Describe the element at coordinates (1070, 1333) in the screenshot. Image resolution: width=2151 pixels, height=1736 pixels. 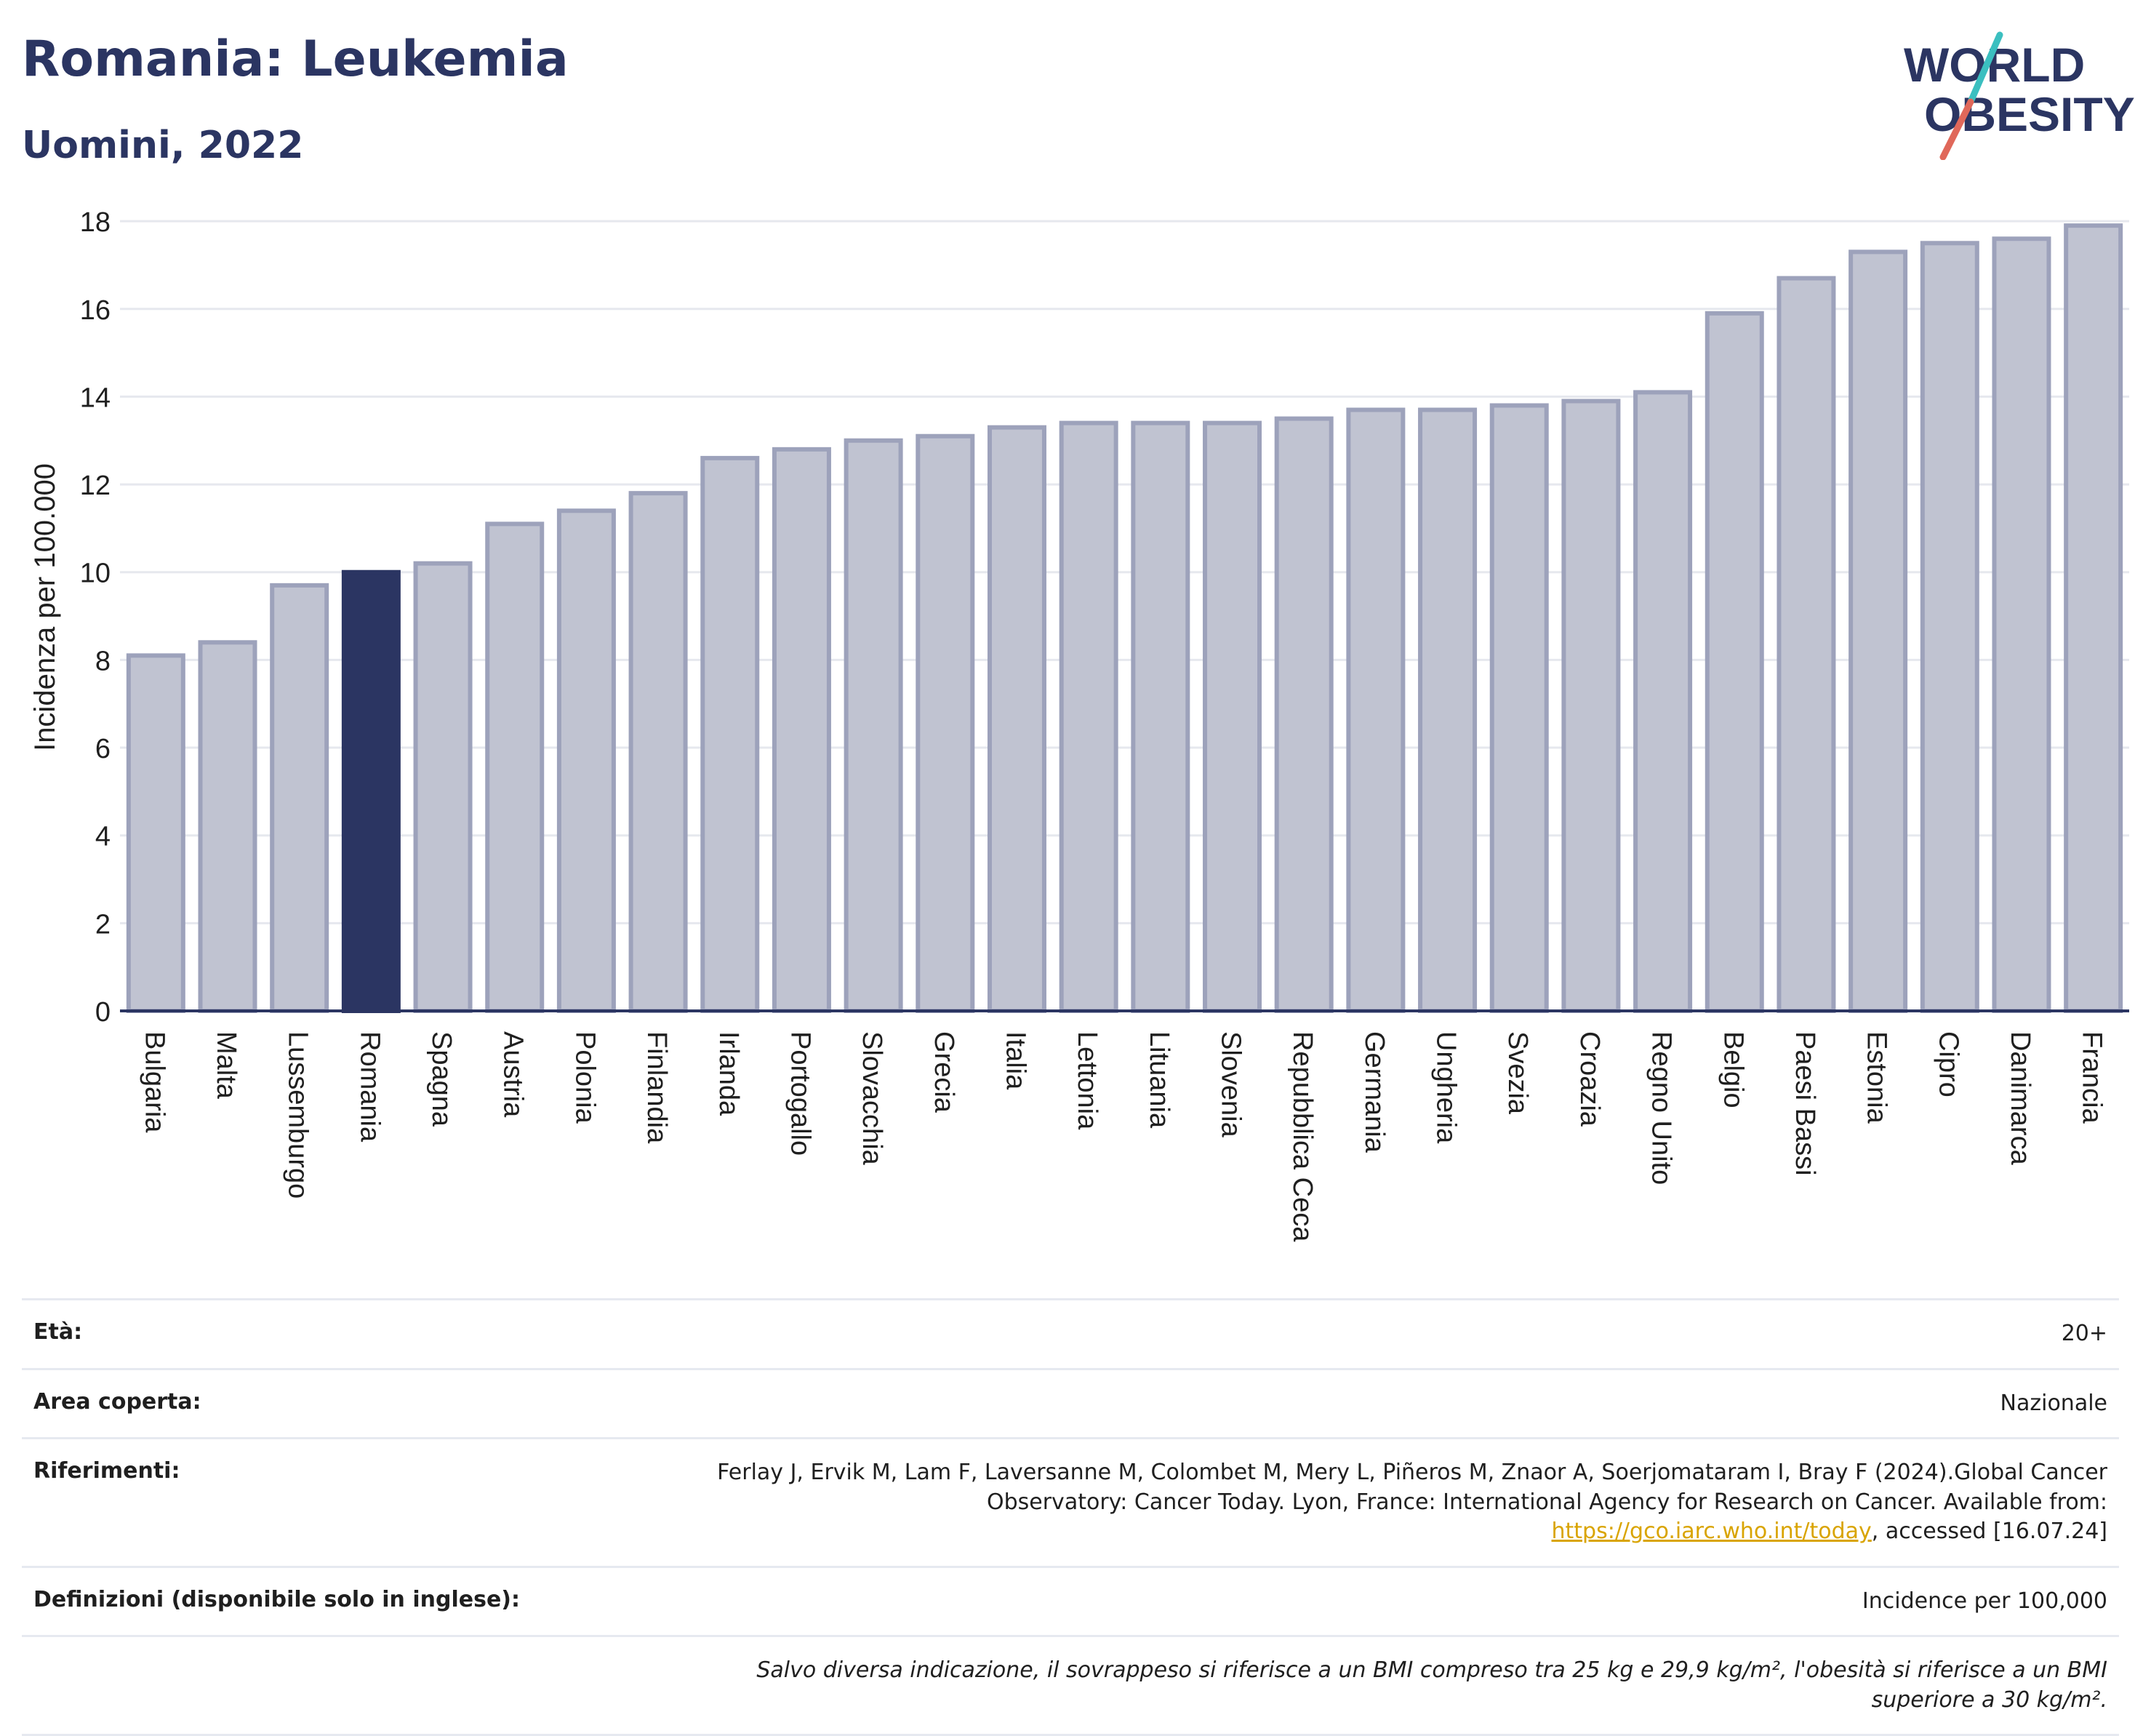
I see `info-row-age: Età: 20+` at that location.